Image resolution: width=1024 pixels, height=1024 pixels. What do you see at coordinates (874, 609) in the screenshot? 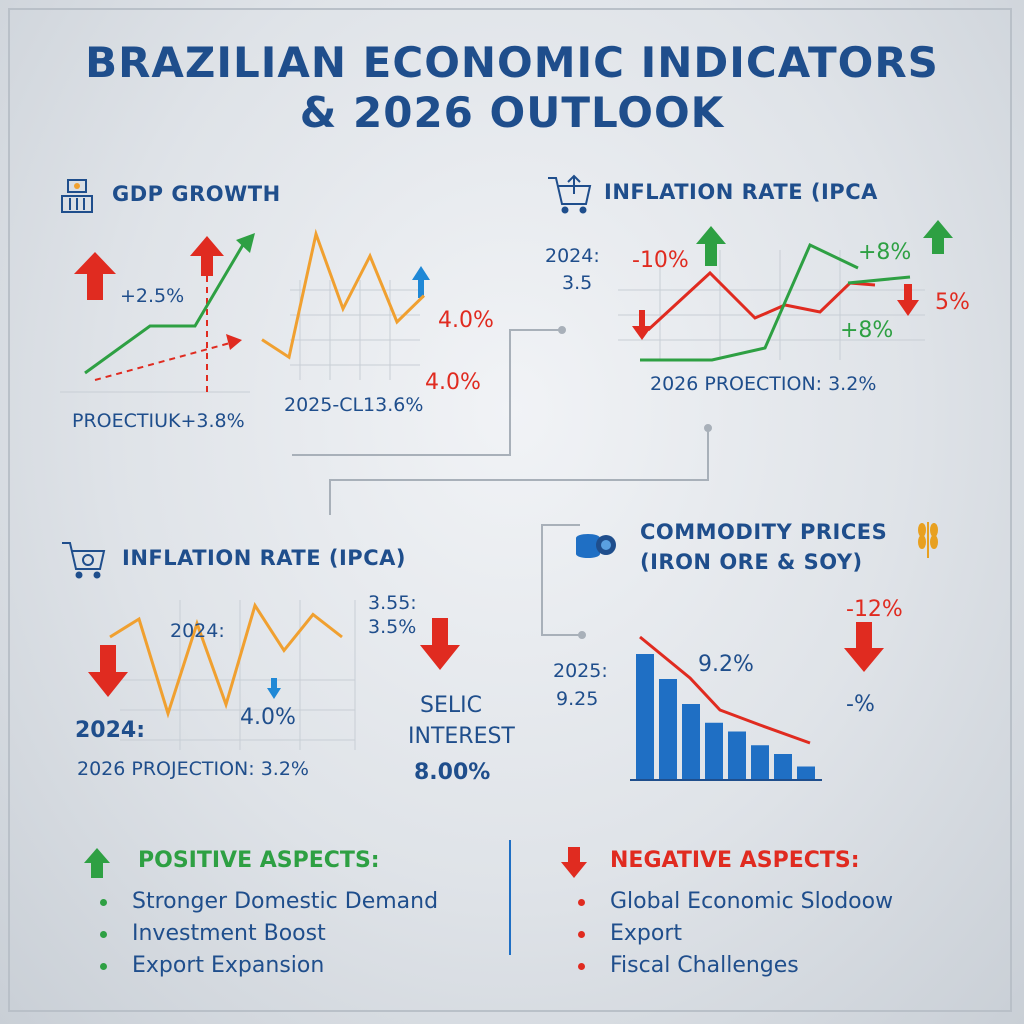
I see `commodities-minus12: -12%` at bounding box center [874, 609].